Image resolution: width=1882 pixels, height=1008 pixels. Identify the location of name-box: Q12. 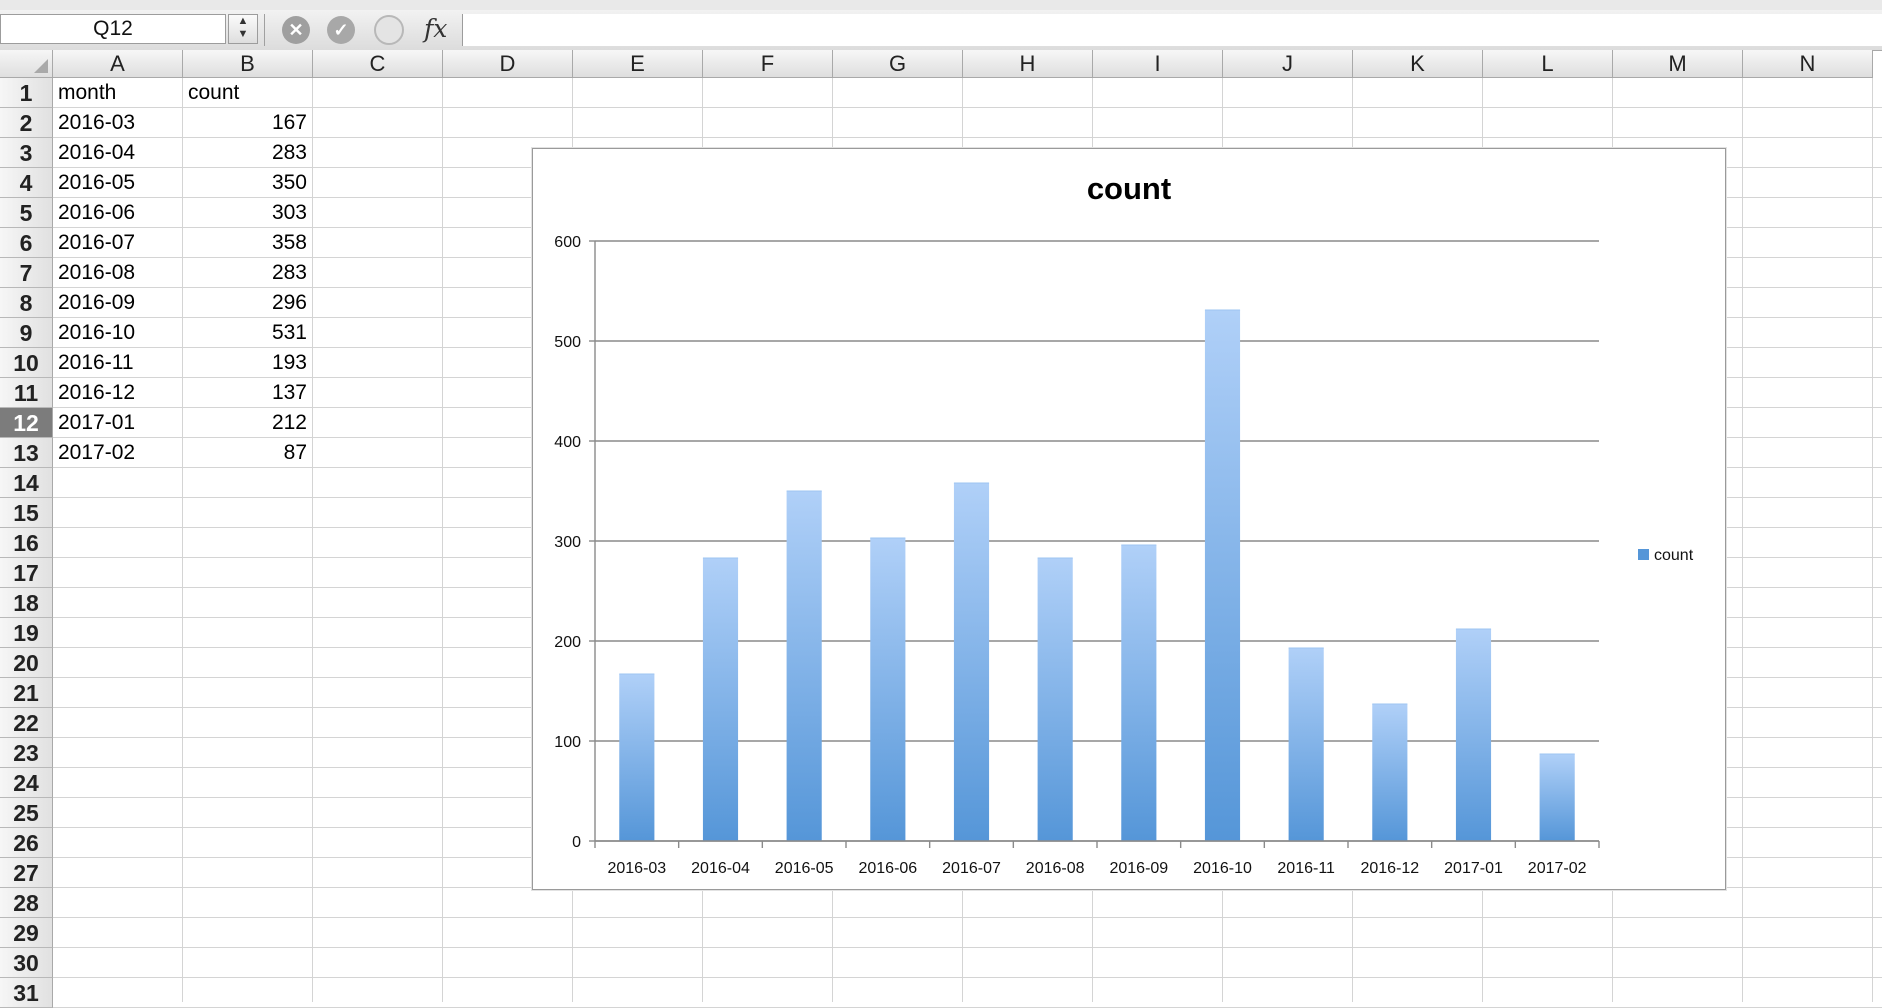
(113, 29).